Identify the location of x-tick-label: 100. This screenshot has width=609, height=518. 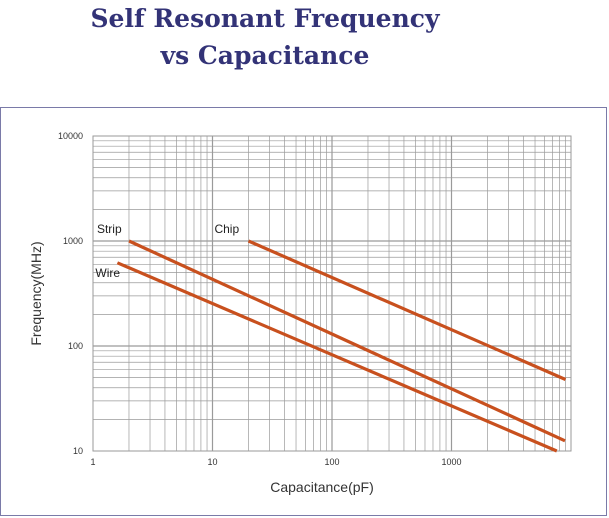
(331, 462).